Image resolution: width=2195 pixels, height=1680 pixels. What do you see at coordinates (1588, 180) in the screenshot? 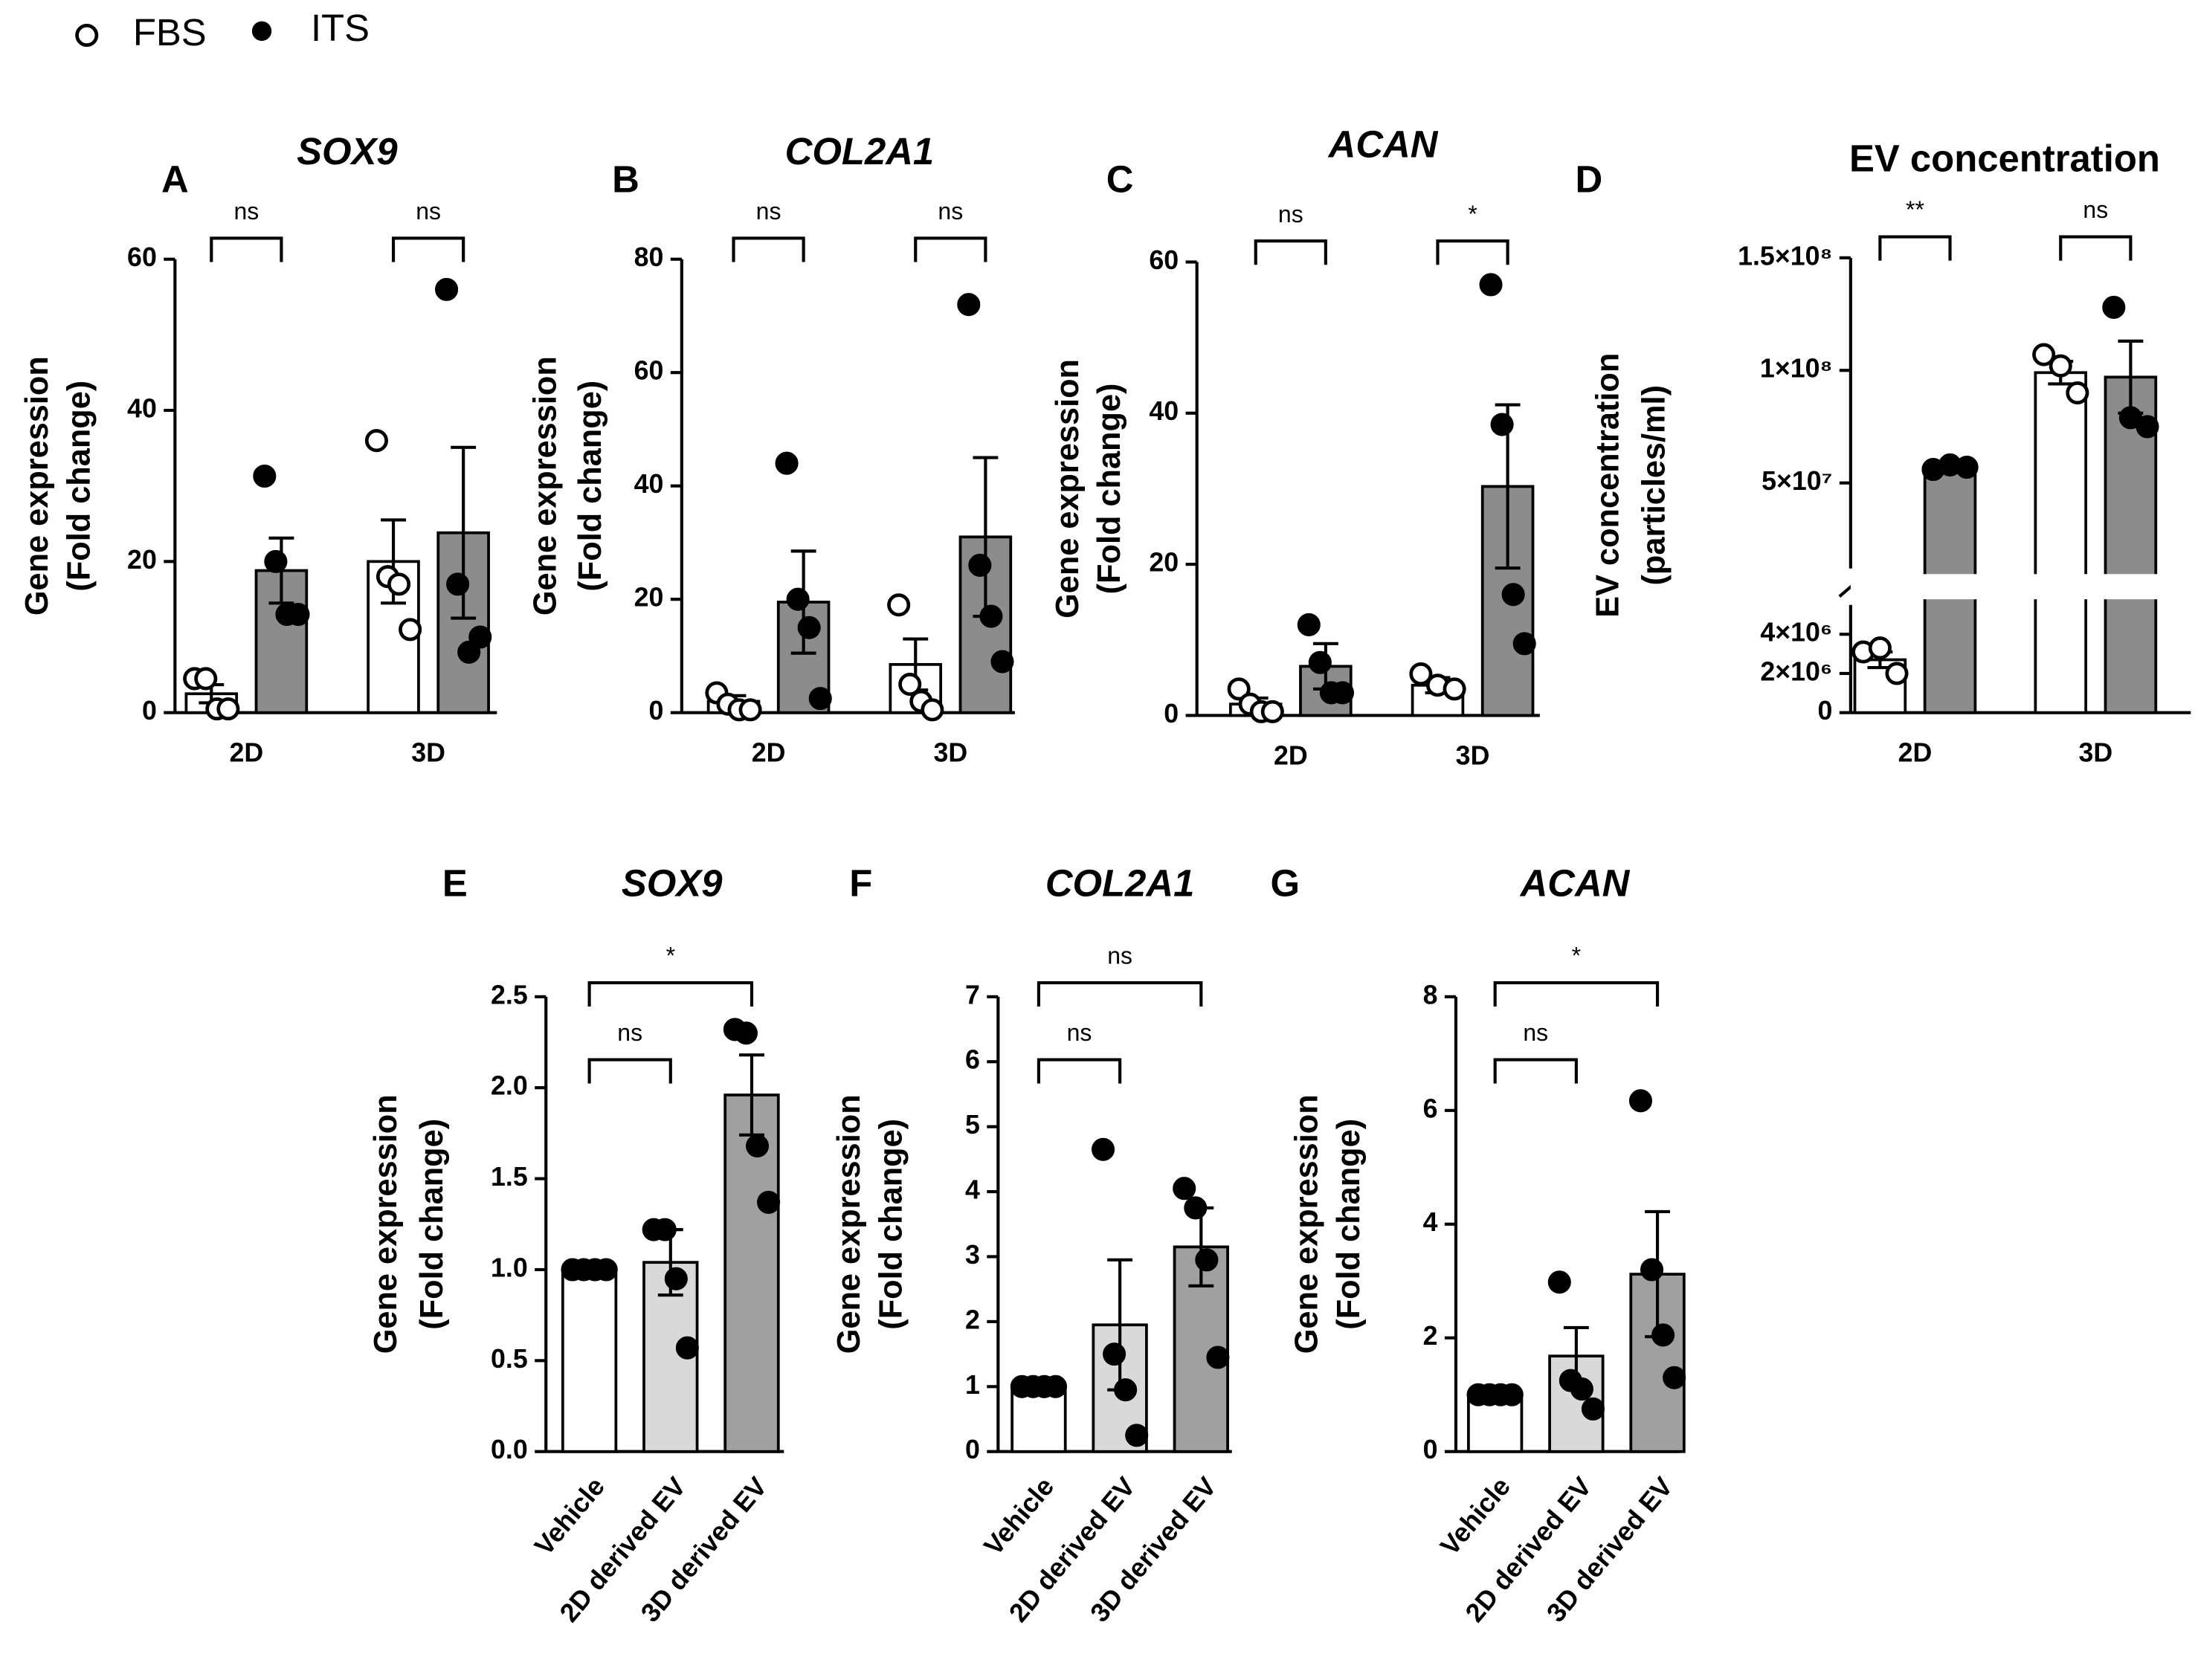
I see `panel-letter: D` at bounding box center [1588, 180].